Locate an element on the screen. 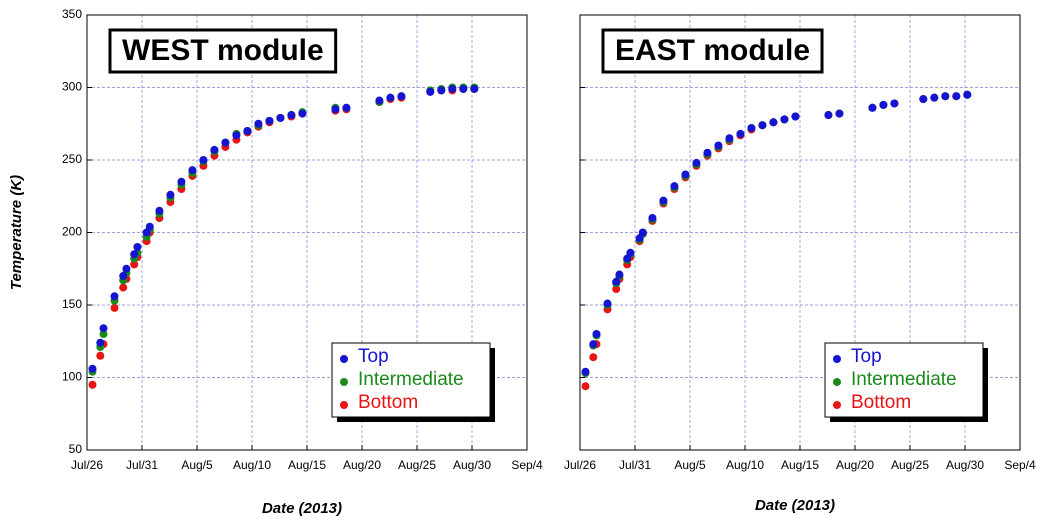 The height and width of the screenshot is (519, 1037). title-box is located at coordinates (223, 51).